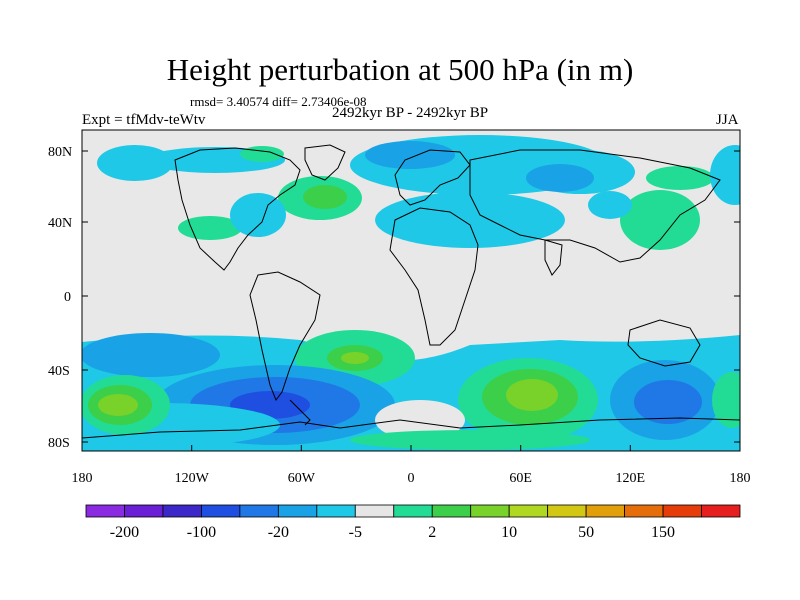 This screenshot has width=800, height=600. Describe the element at coordinates (60, 223) in the screenshot. I see `lat-tick-label: 40N` at that location.